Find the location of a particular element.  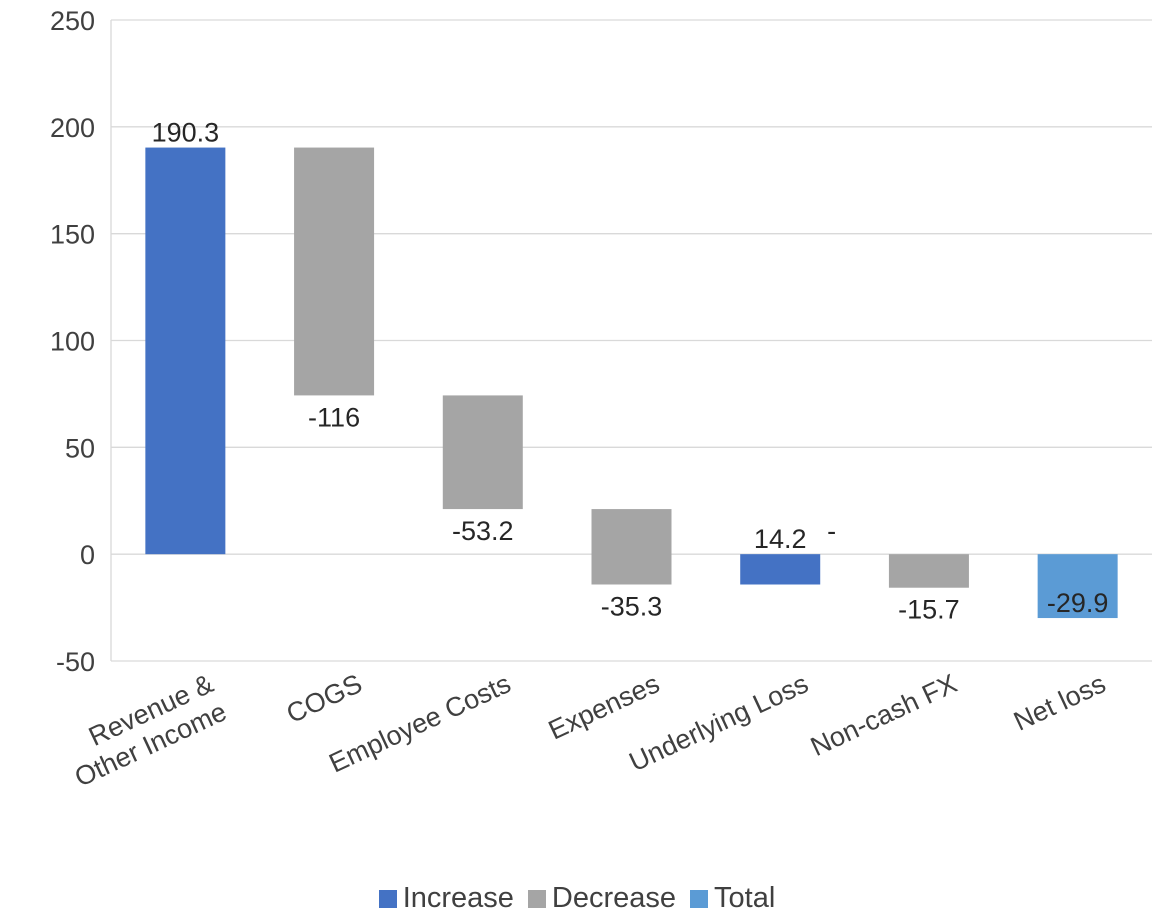

chart-legend: Increase Decrease Total is located at coordinates (577, 898).